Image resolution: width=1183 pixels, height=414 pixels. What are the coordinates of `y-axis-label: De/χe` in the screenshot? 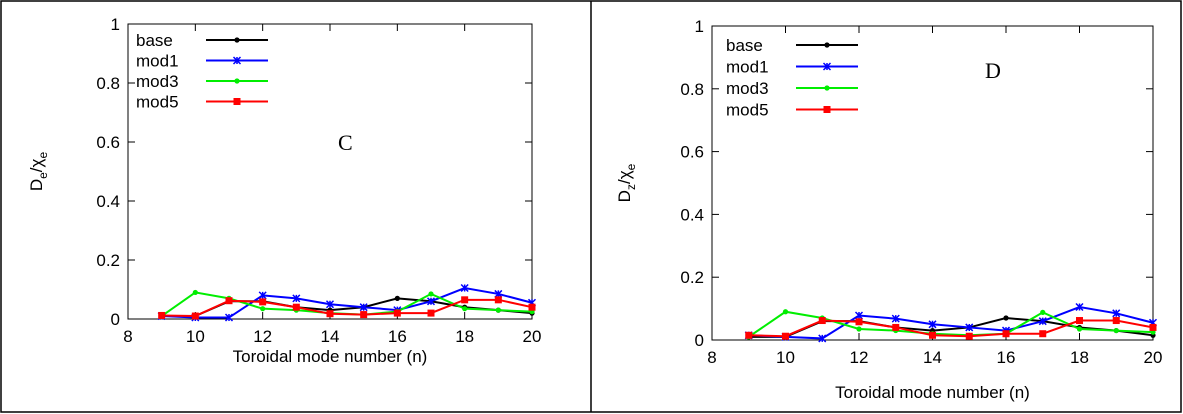 It's located at (38, 172).